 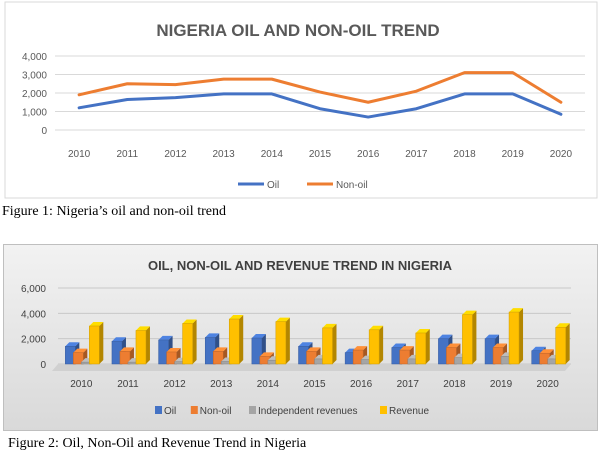 What do you see at coordinates (409, 411) in the screenshot?
I see `legend-label: Revenue` at bounding box center [409, 411].